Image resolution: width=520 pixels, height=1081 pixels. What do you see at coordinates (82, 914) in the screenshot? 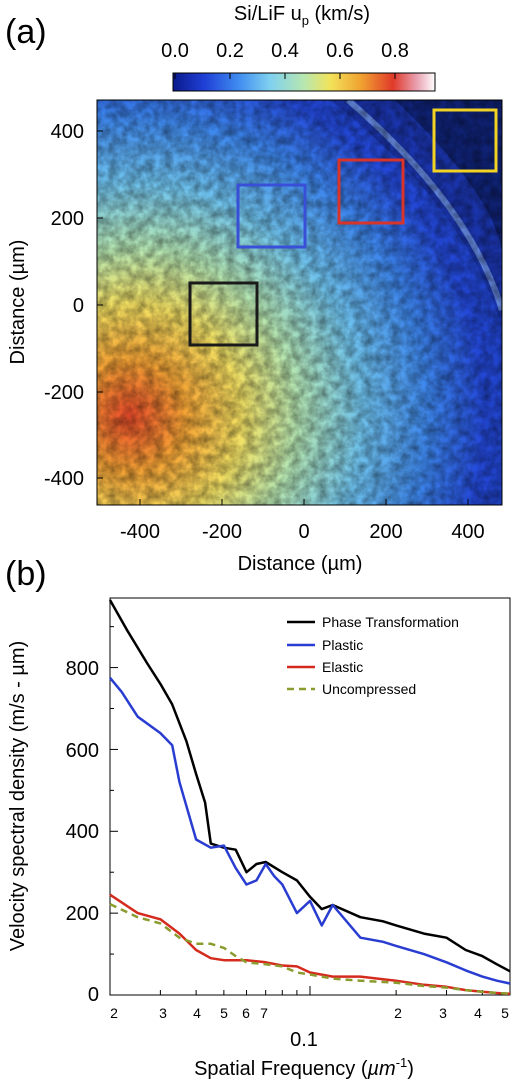
I see `spectral-y-tick-label: 200` at bounding box center [82, 914].